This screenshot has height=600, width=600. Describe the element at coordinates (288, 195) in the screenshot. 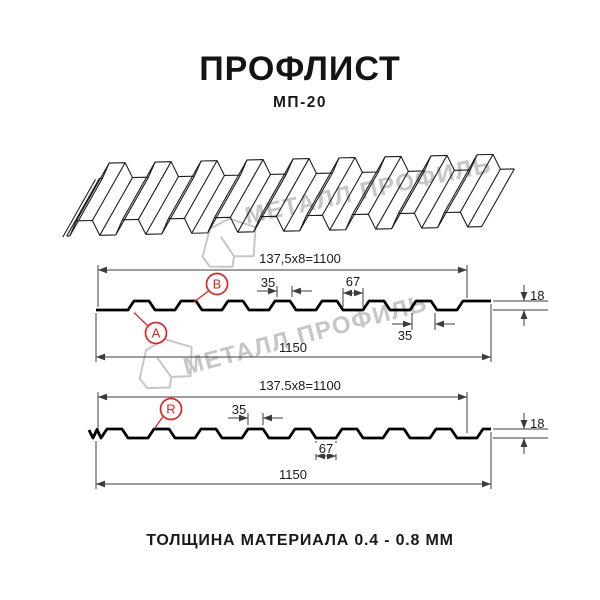

I see `sheet-3d-view` at that location.